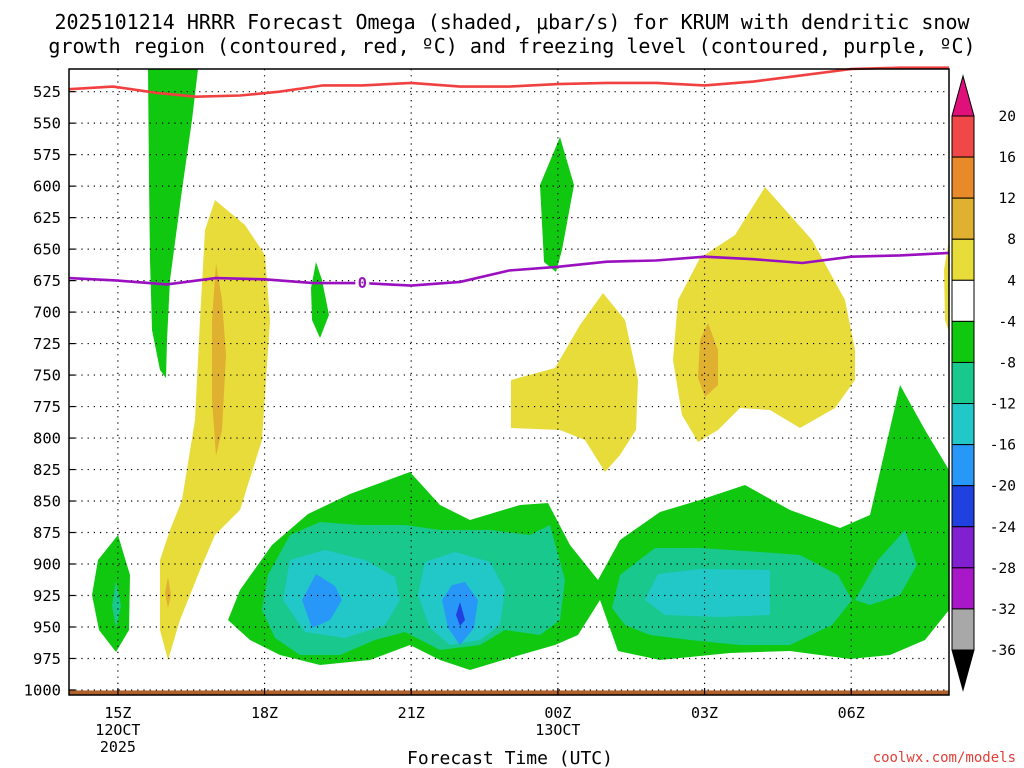  What do you see at coordinates (1011, 240) in the screenshot?
I see `colorbar-label-3: 8` at bounding box center [1011, 240].